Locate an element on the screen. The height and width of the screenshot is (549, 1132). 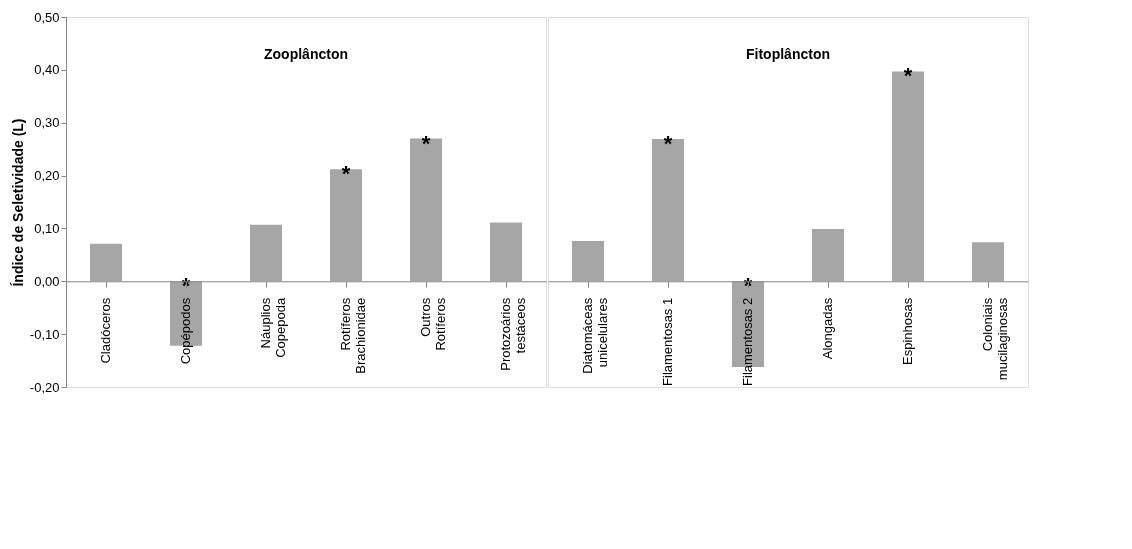
y-axis-title: Índice de Seletividade (L) is located at coordinates (17, 202).